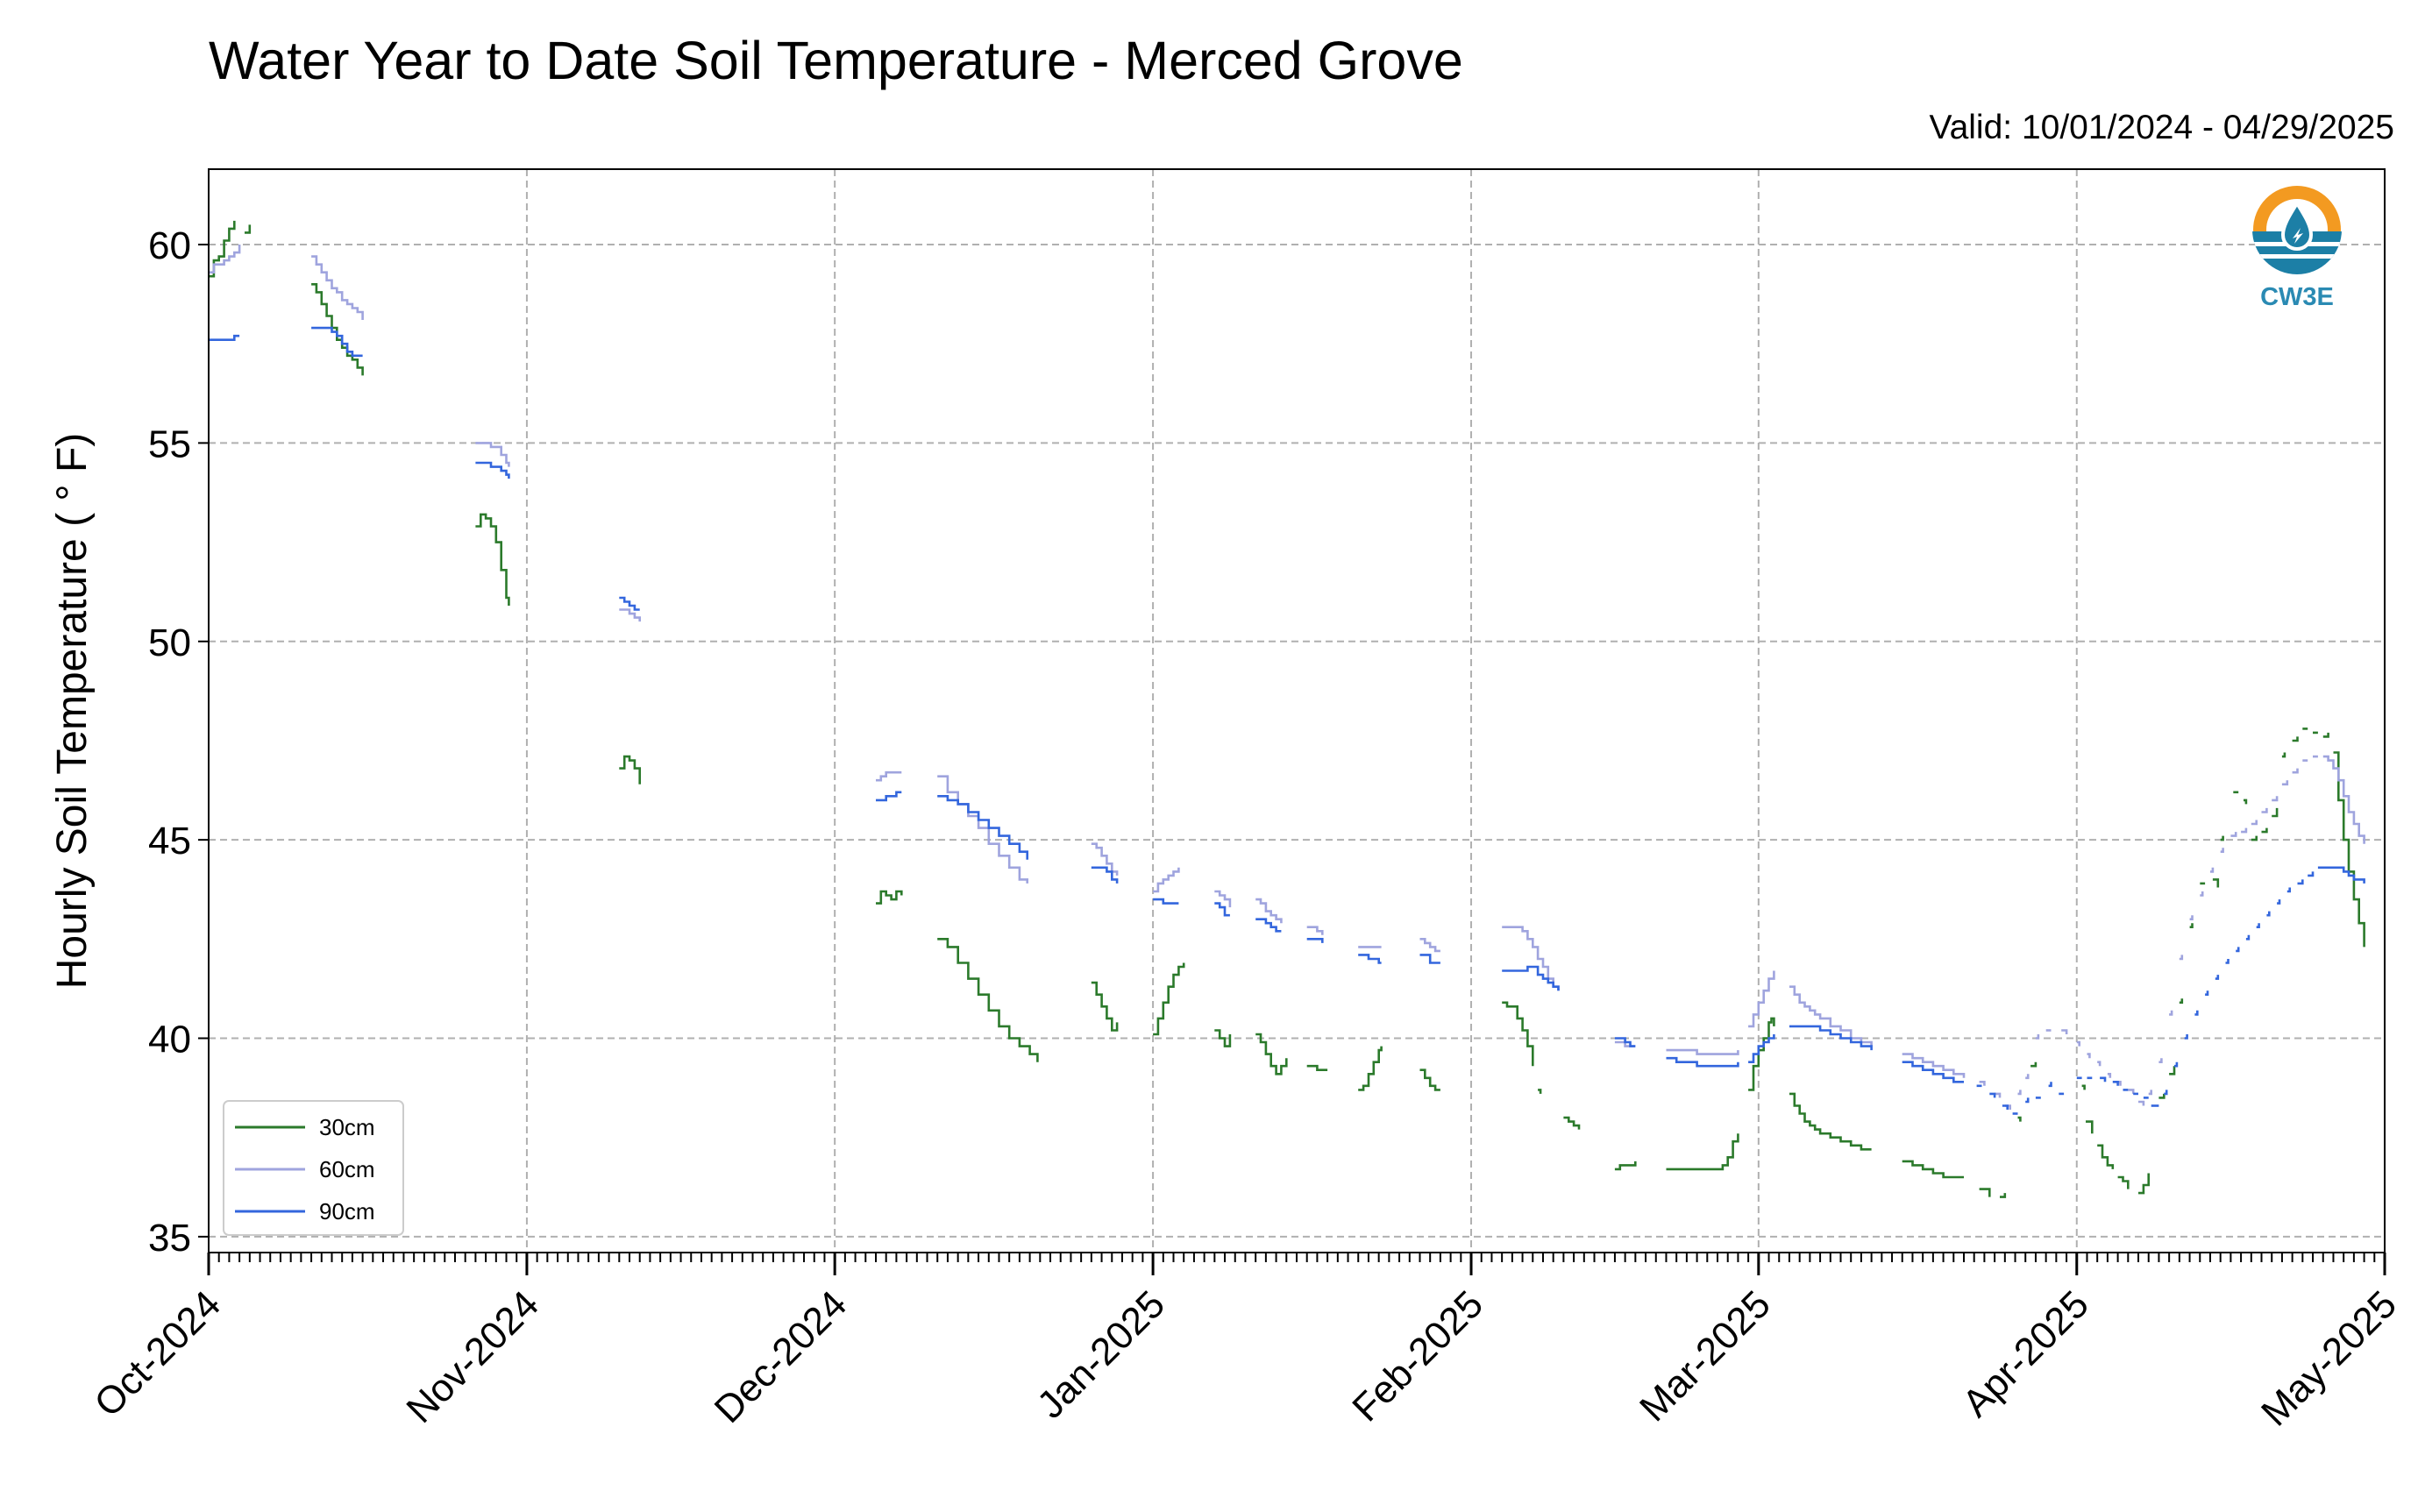  Describe the element at coordinates (157, 1353) in the screenshot. I see `x-tick-label: Oct-2024` at that location.